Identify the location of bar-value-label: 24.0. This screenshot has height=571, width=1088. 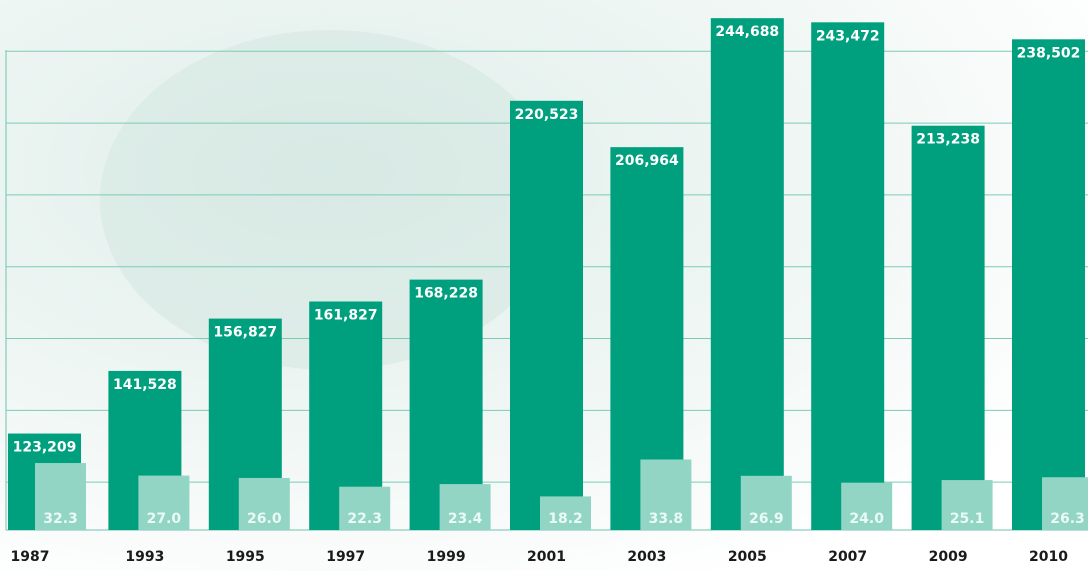
(866, 519).